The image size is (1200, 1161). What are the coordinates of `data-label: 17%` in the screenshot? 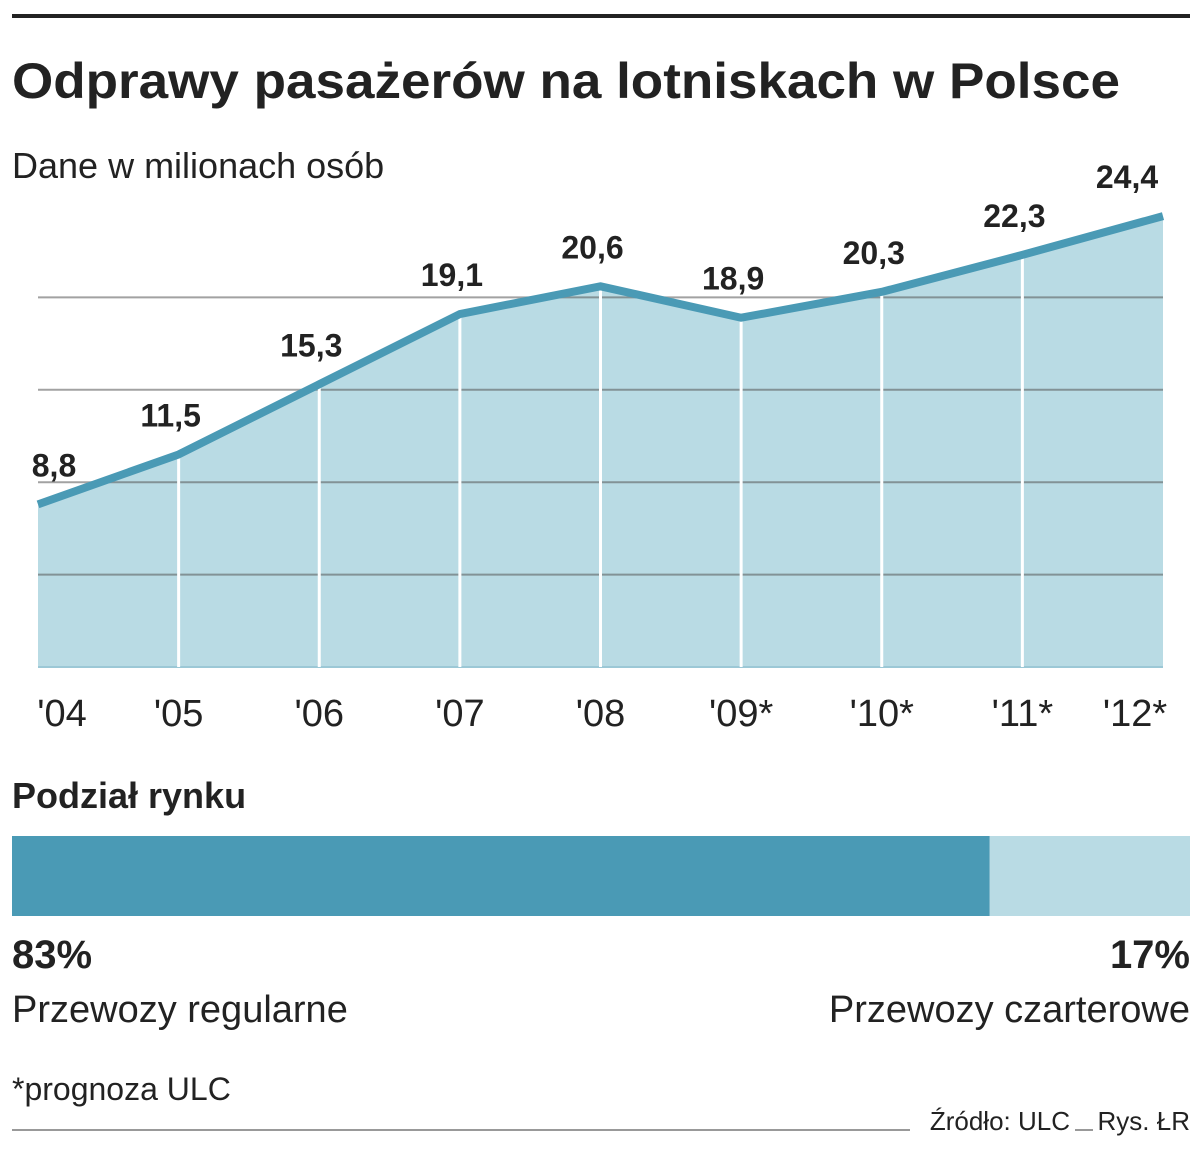 It's located at (1150, 955).